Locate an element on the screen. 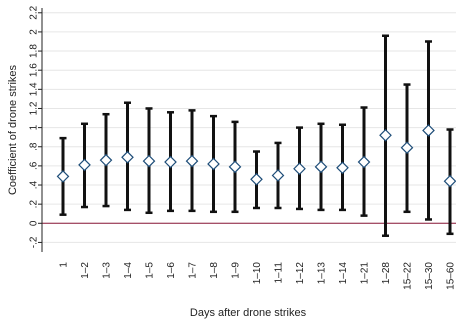 The height and width of the screenshot is (326, 456). y-tick-label: 1 is located at coordinates (34, 127).